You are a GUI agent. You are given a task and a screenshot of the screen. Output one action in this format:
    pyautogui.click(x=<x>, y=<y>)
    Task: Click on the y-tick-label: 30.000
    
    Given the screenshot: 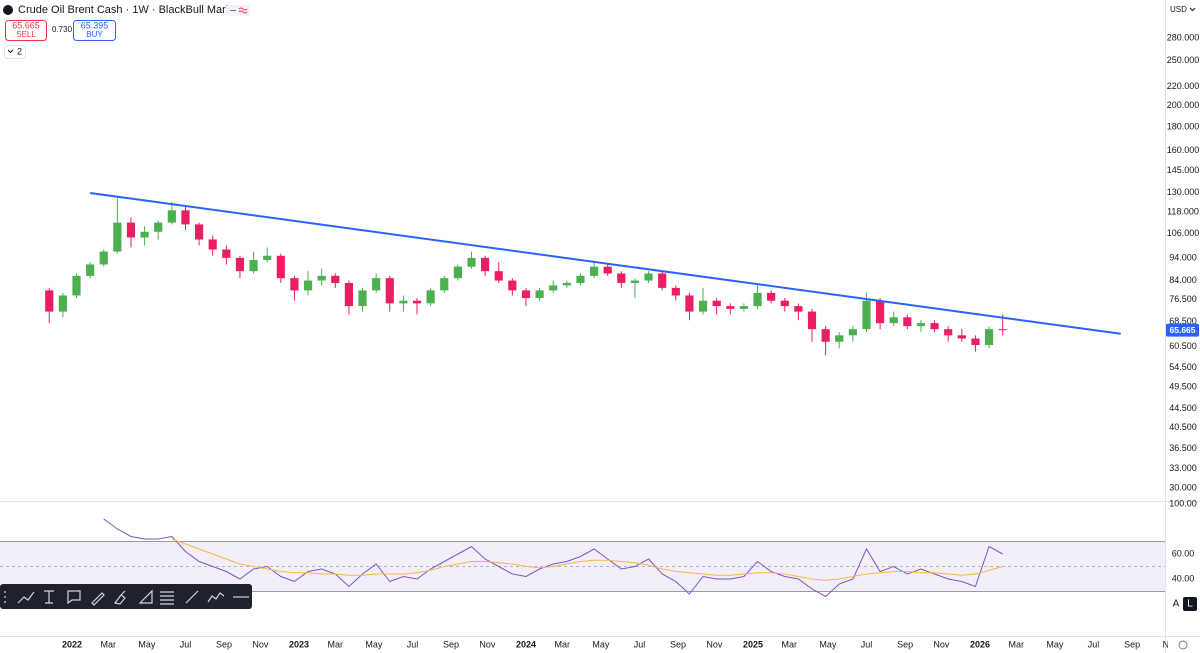 What is the action you would take?
    pyautogui.click(x=1183, y=487)
    